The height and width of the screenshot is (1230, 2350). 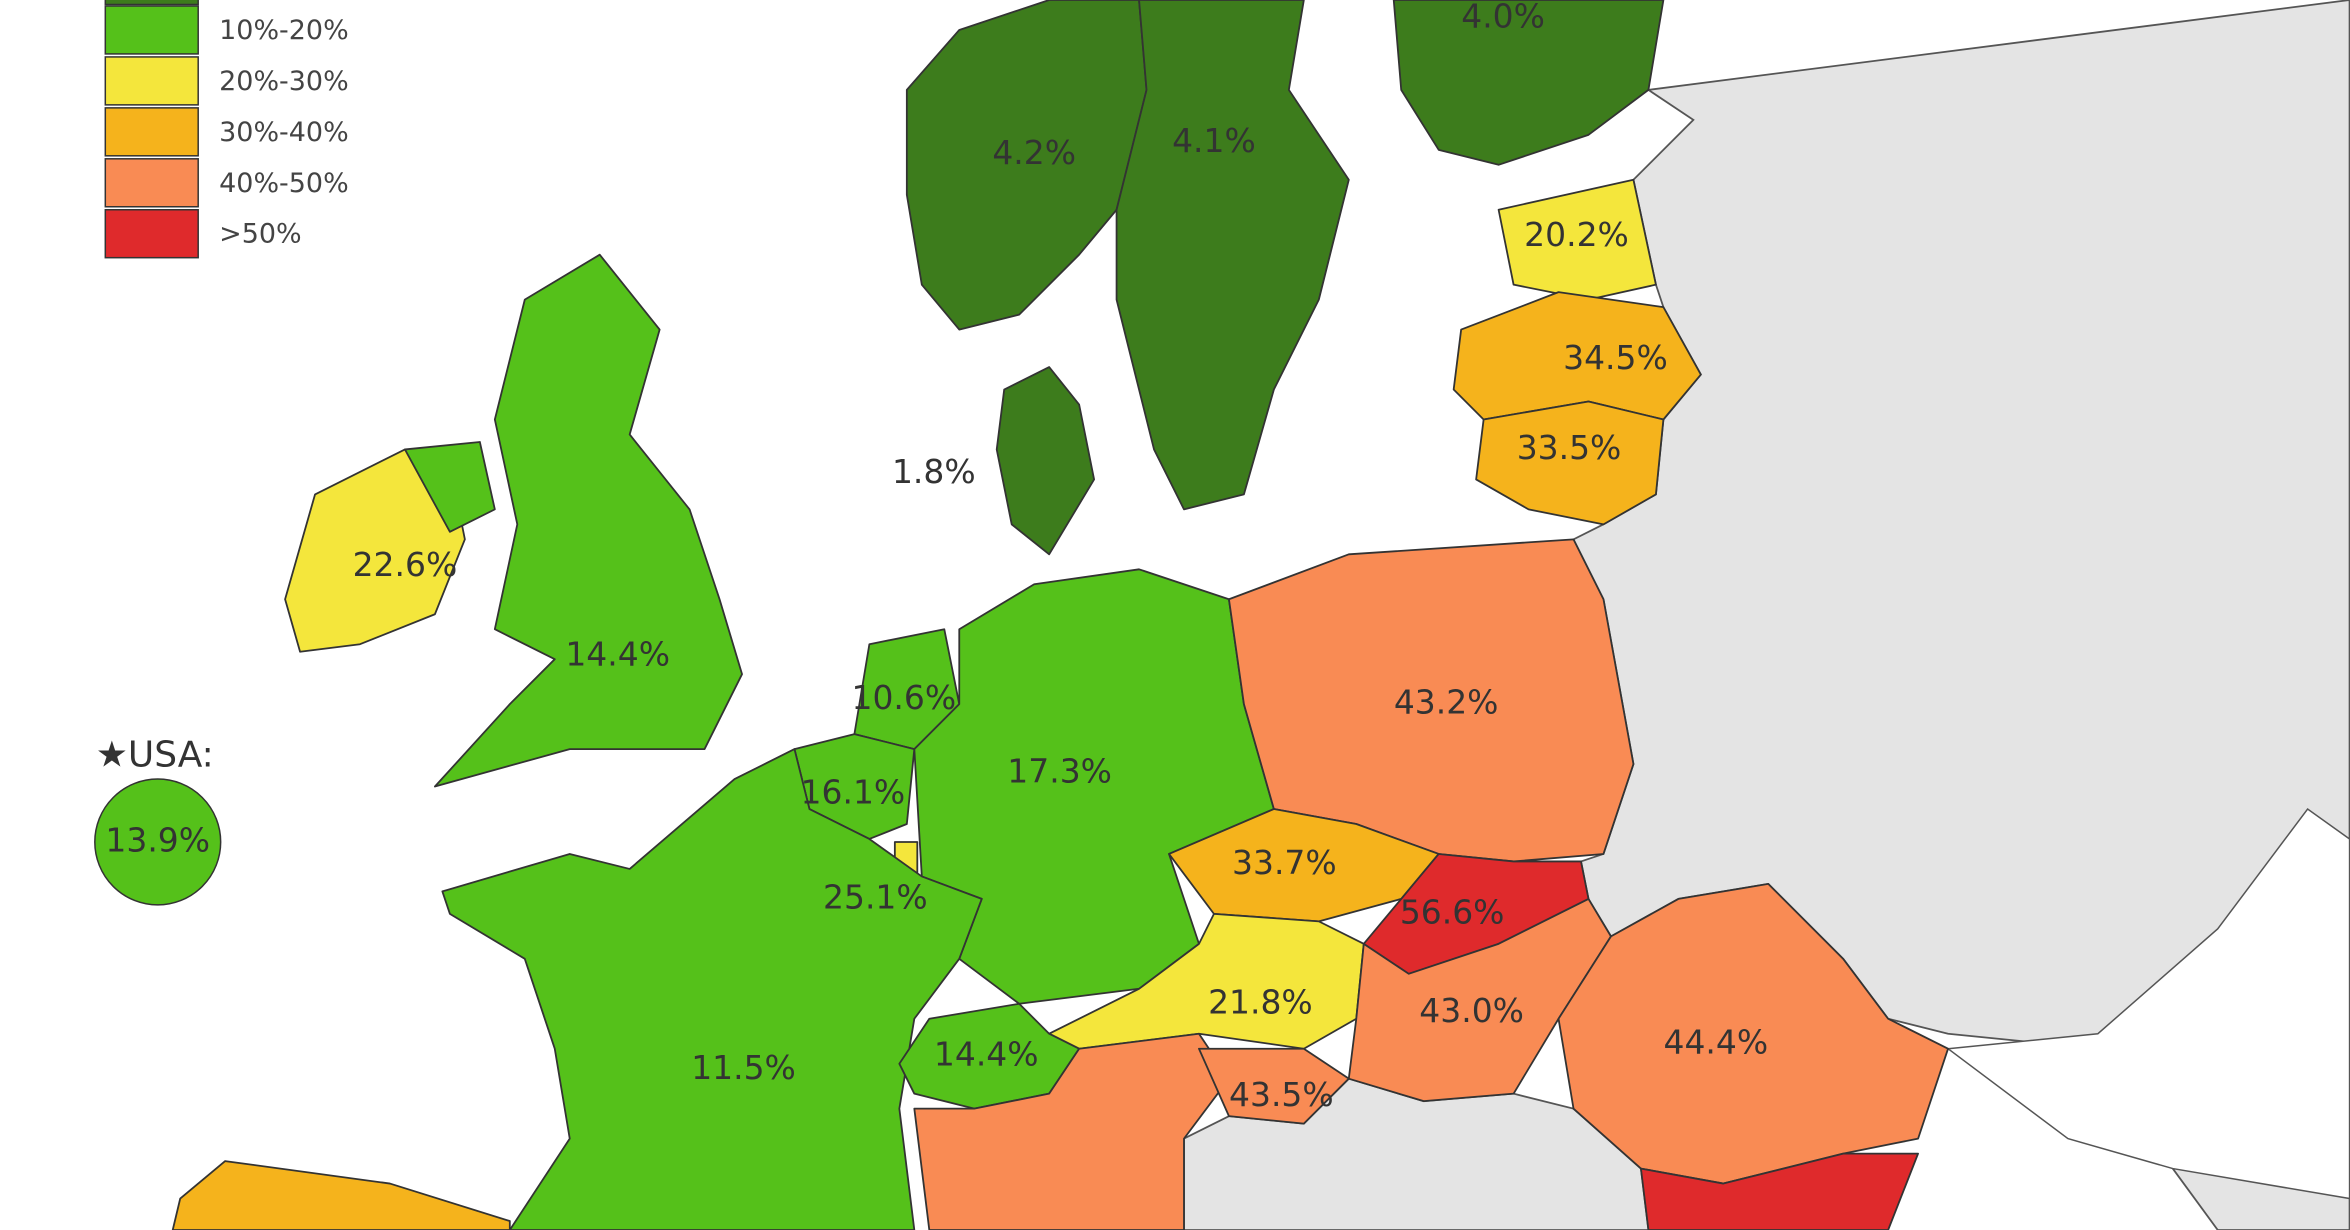 I want to click on region-label: 4.2%, so click(x=1034, y=152).